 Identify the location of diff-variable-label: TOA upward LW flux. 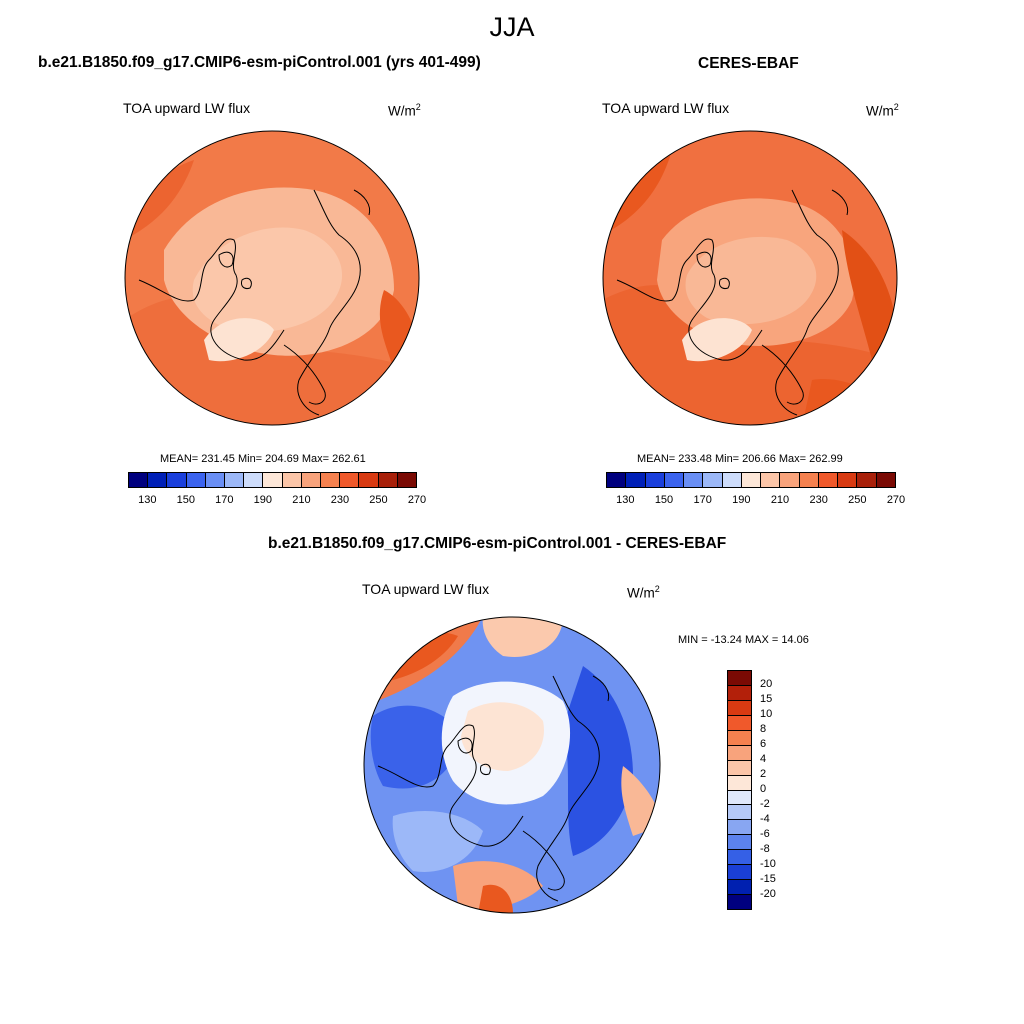
(426, 589).